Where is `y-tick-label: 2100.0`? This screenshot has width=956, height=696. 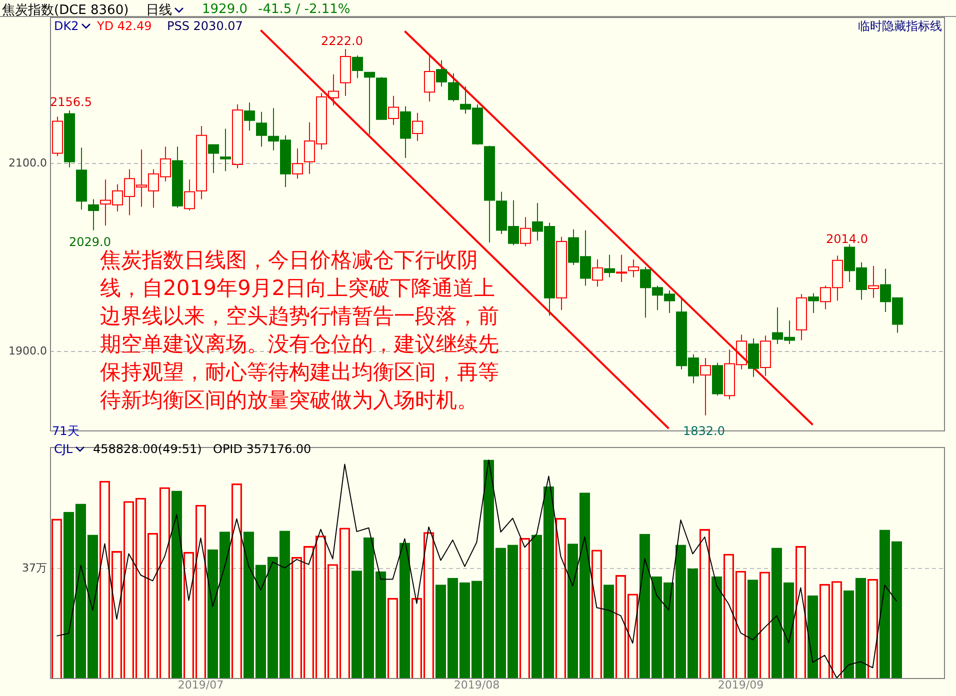 y-tick-label: 2100.0 is located at coordinates (27, 163).